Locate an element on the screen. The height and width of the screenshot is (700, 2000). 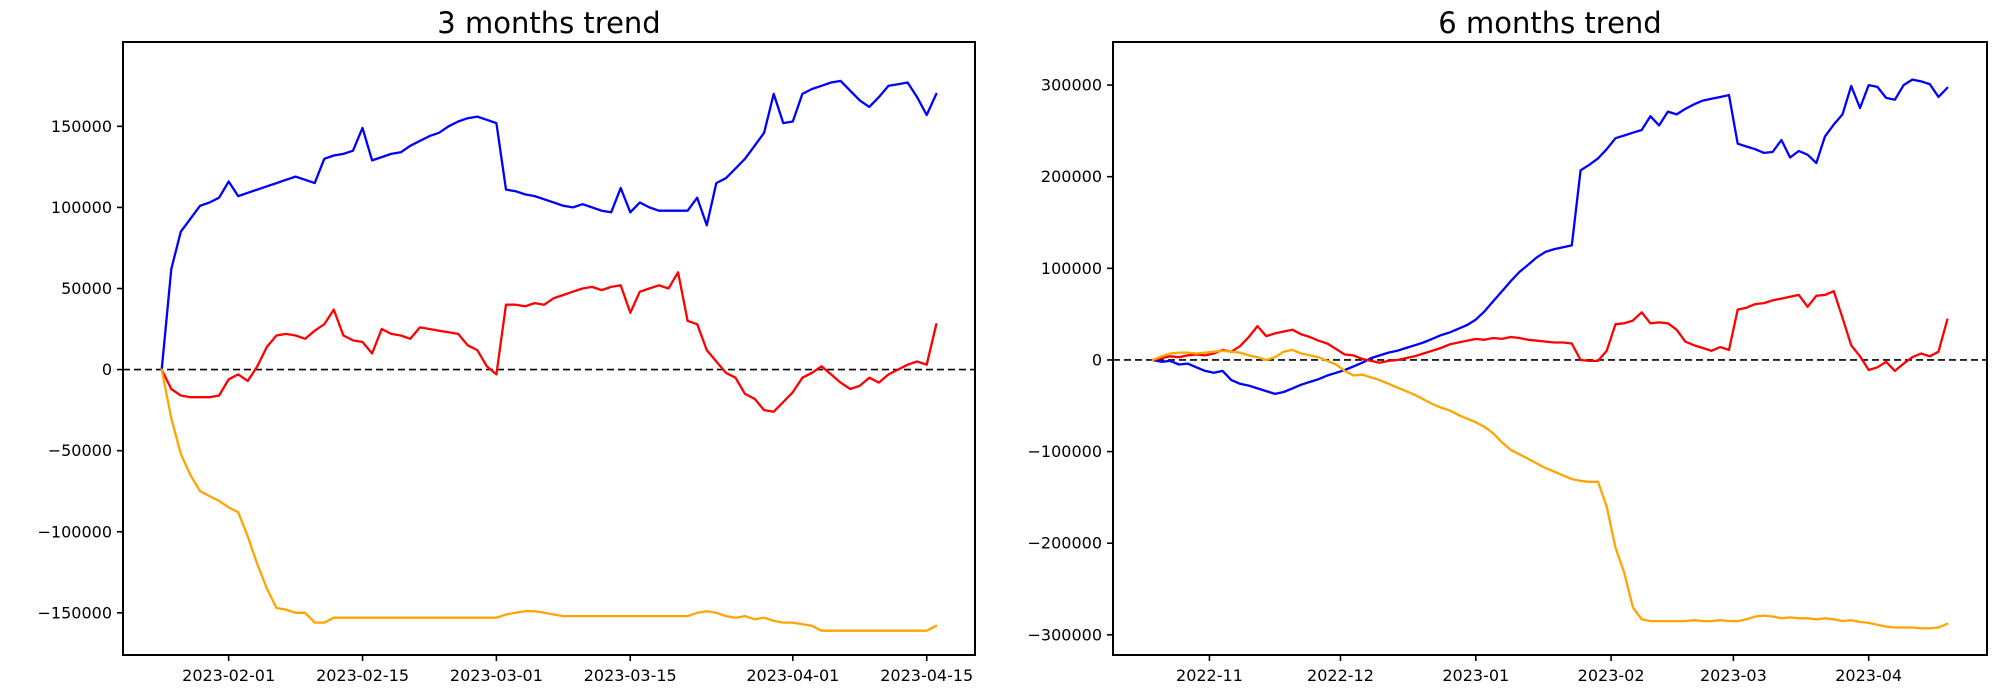
y-tick-label: −50000 is located at coordinates (80, 450).